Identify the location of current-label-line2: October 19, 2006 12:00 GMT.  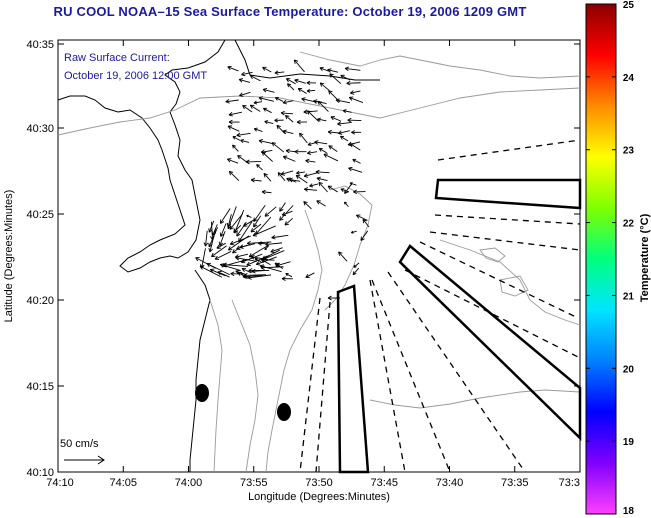
(135, 76).